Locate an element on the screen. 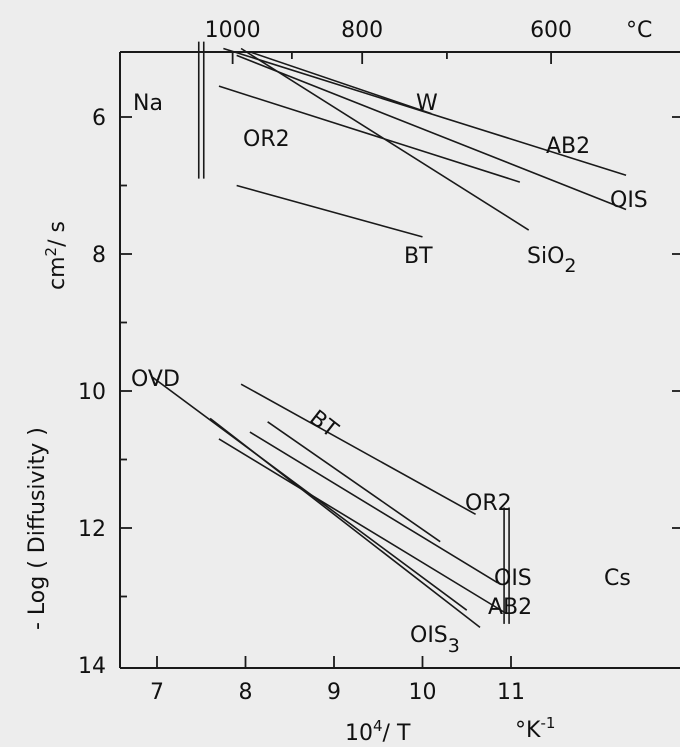 This screenshot has height=747, width=680. x-axis-unit: °K-1 is located at coordinates (535, 728).